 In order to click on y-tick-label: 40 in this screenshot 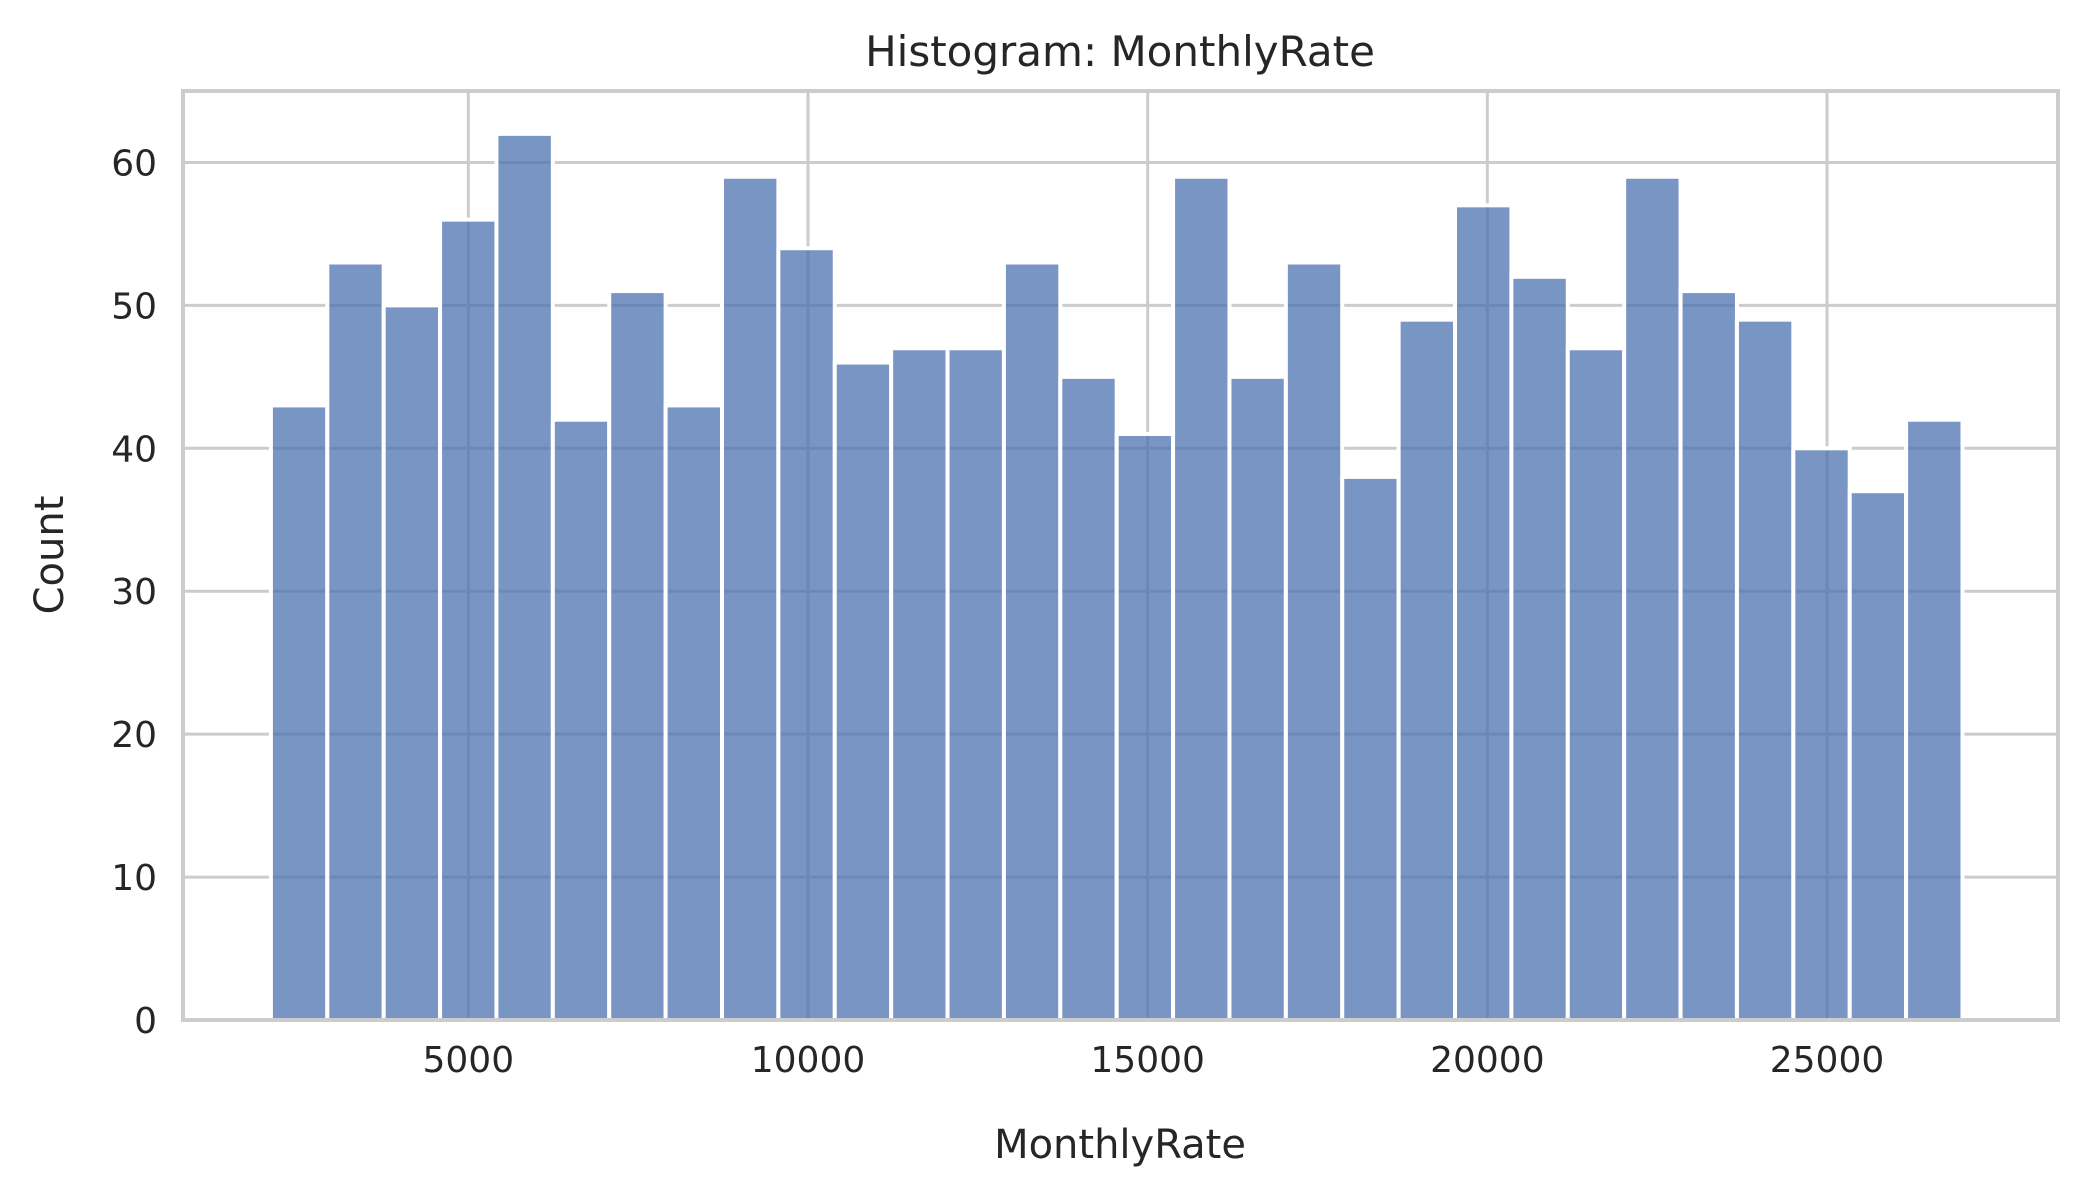, I will do `click(134, 449)`.